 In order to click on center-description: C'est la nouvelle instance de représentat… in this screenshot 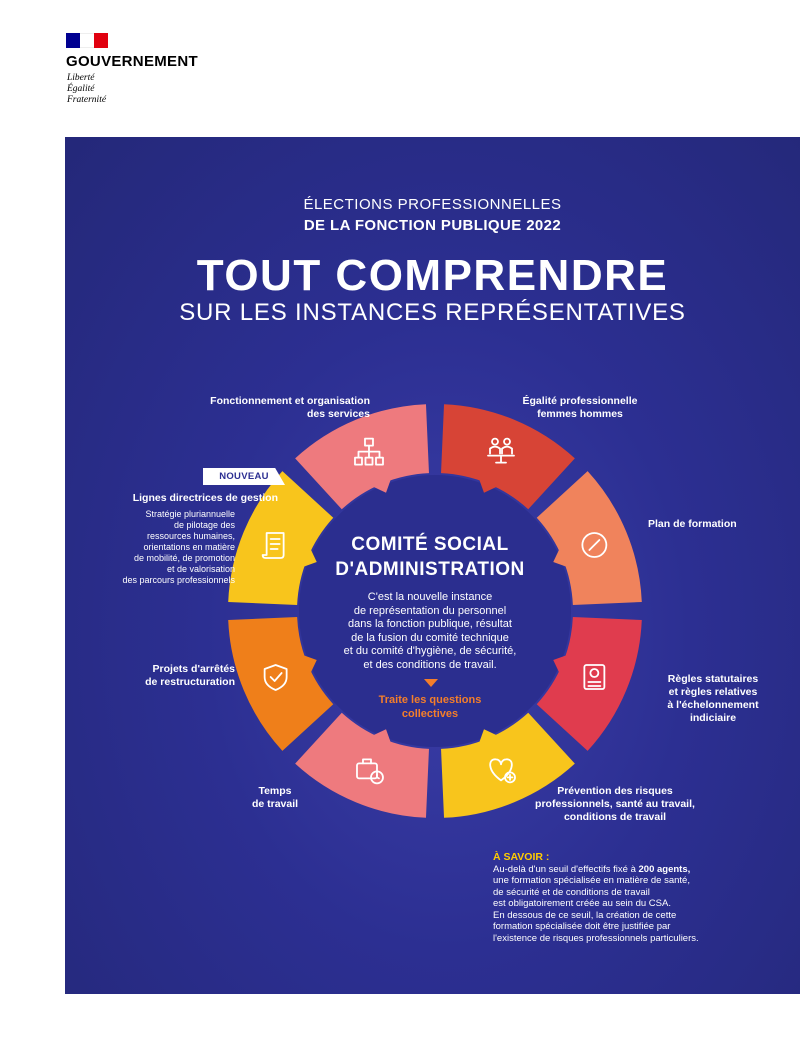, I will do `click(430, 631)`.